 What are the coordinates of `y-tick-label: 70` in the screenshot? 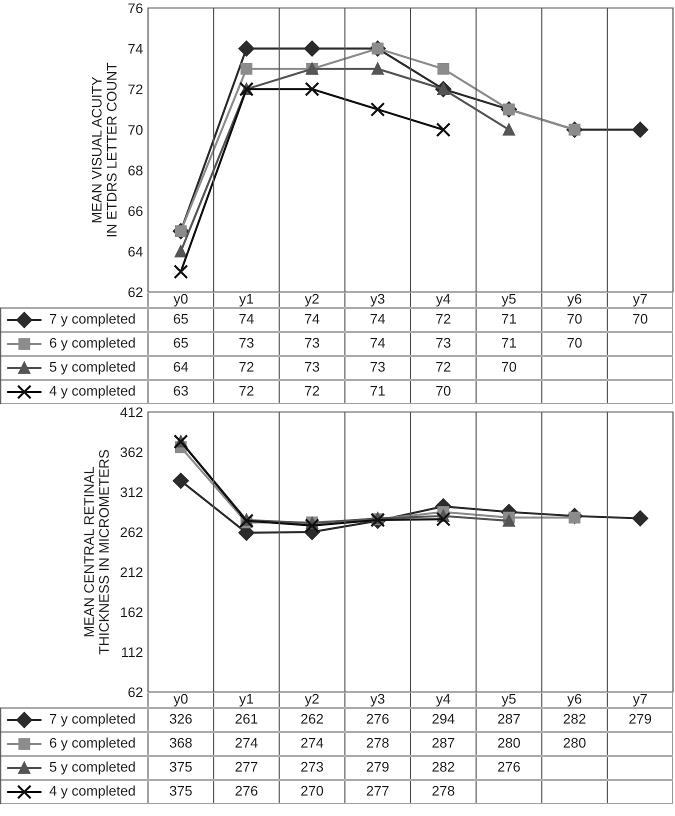 It's located at (135, 130).